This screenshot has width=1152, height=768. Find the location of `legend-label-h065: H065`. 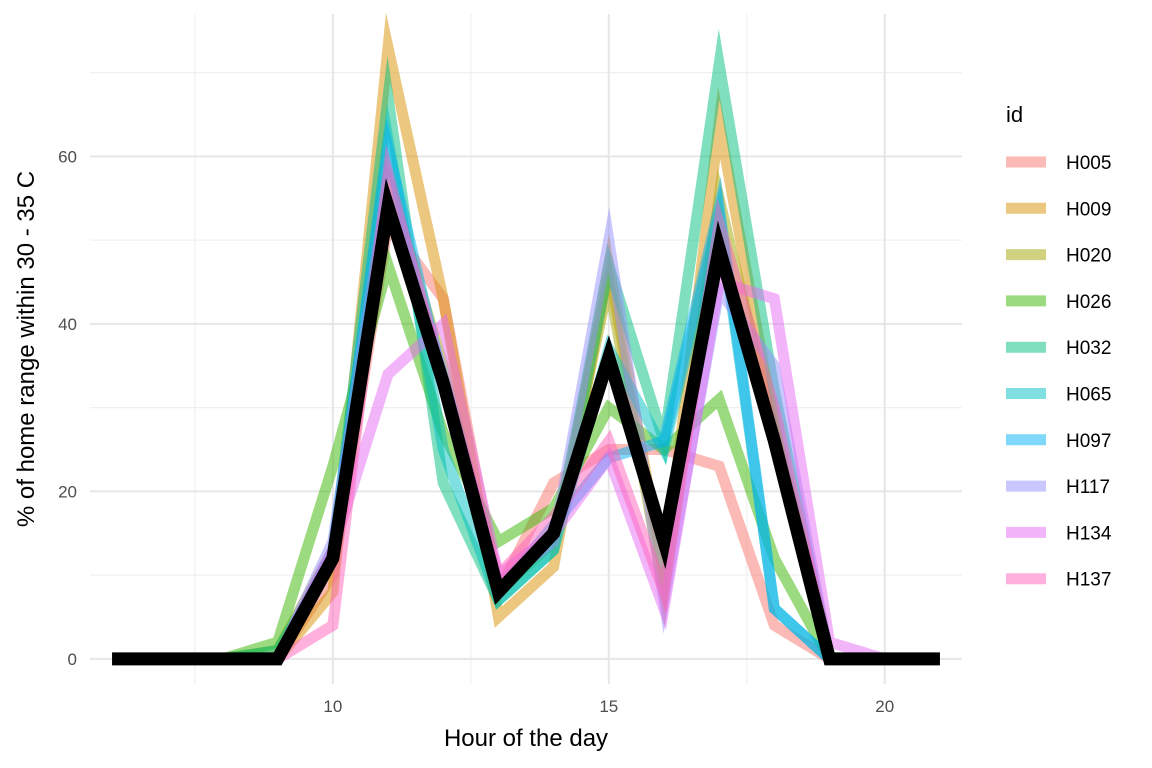

legend-label-h065: H065 is located at coordinates (1088, 395).